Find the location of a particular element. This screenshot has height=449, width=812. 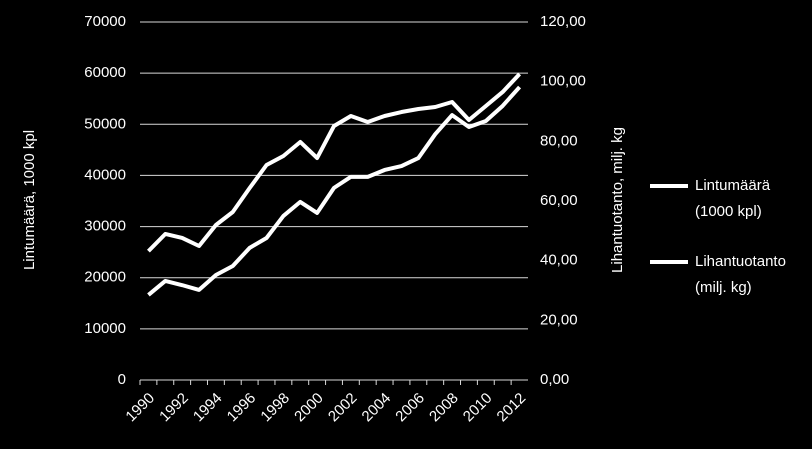

y2-tick-label: 40,00 is located at coordinates (559, 260).